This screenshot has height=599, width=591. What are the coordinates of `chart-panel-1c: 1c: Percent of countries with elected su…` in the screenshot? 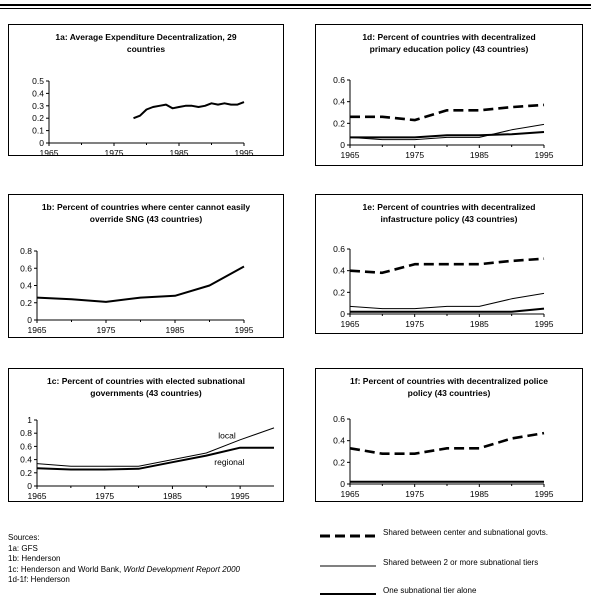 It's located at (146, 435).